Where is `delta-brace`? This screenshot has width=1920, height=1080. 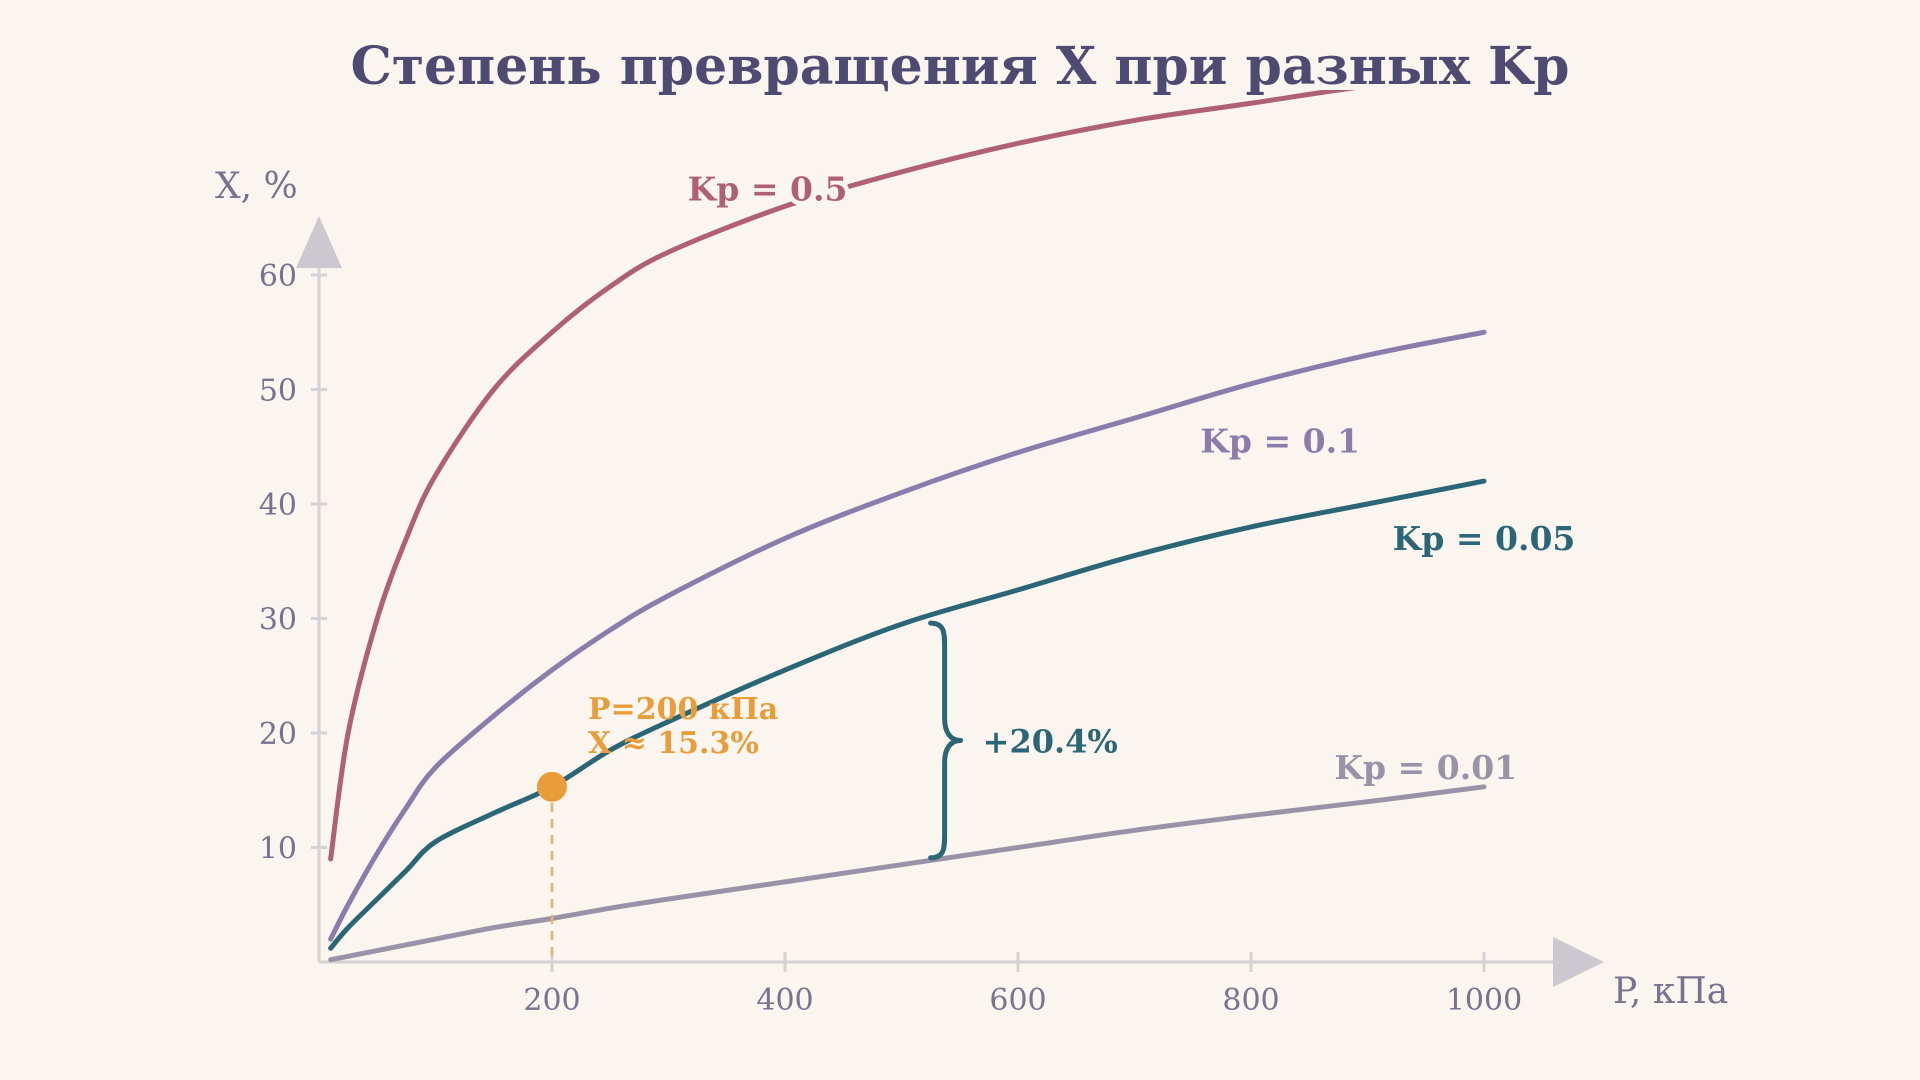
delta-brace is located at coordinates (946, 740).